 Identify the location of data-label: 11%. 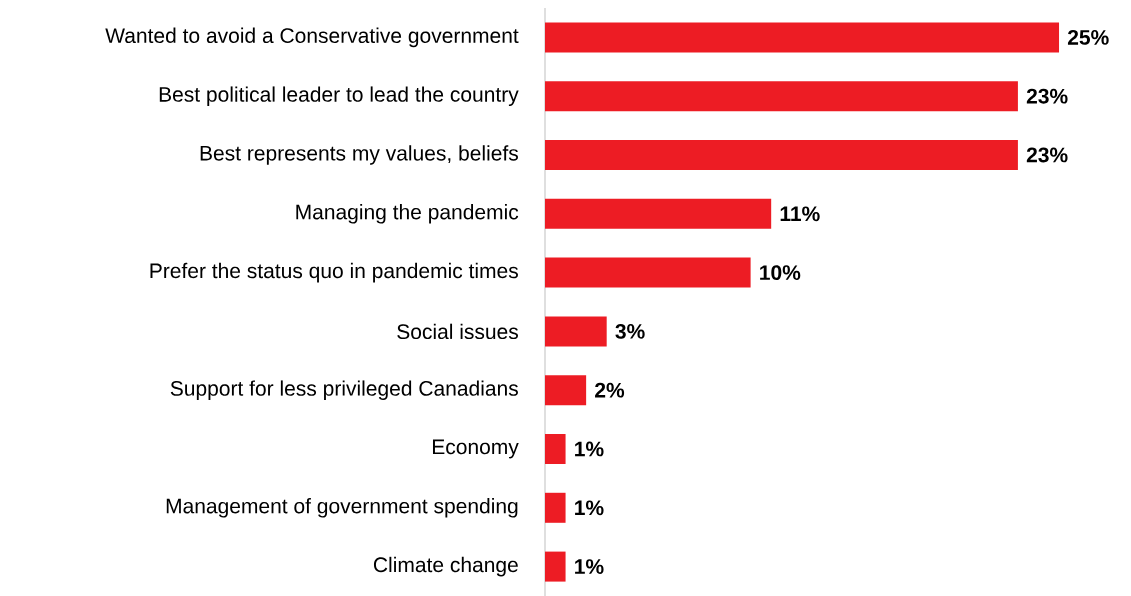
(800, 214).